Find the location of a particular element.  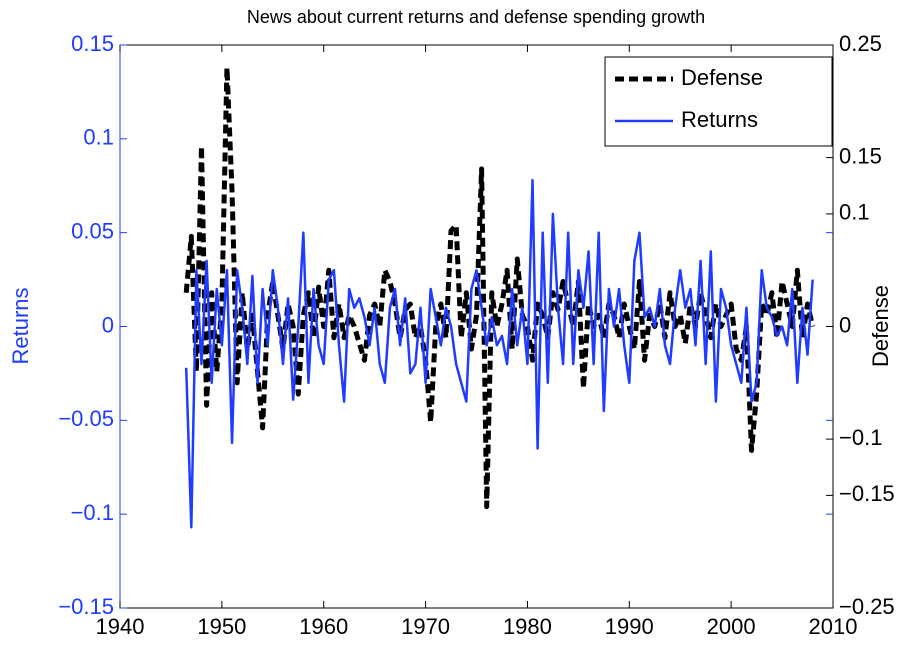

y-tick-label: −0.05 is located at coordinates (86, 418).